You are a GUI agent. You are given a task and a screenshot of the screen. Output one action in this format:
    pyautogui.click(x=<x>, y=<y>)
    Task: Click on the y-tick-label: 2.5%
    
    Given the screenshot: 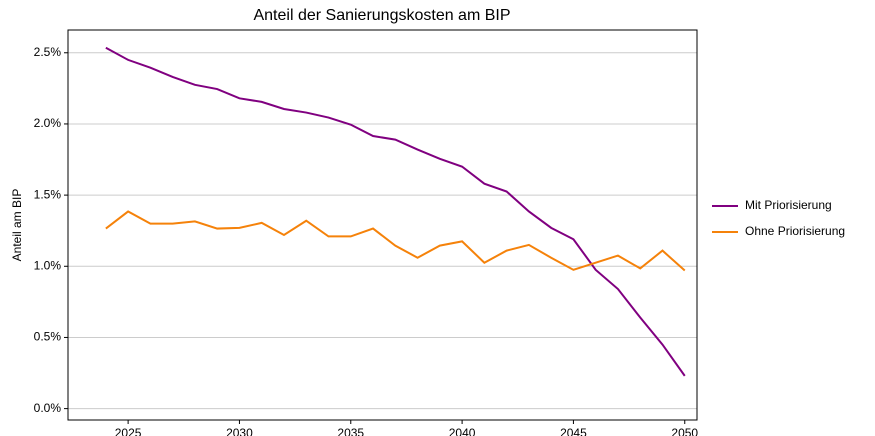 What is the action you would take?
    pyautogui.click(x=48, y=52)
    